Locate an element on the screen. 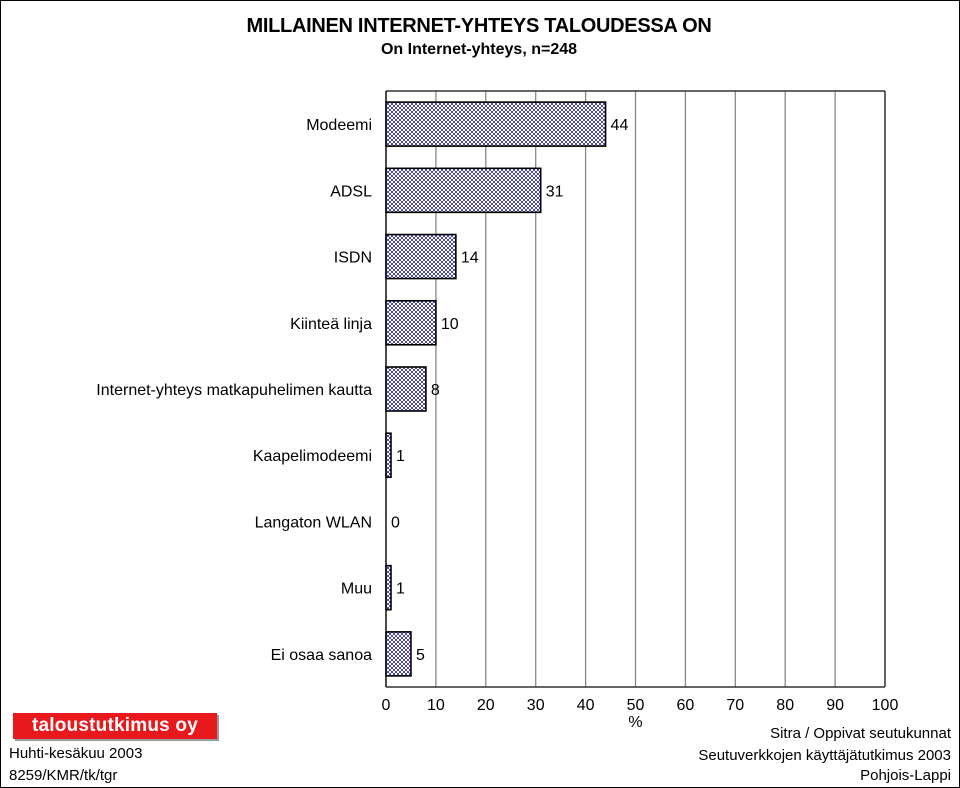  chart-subtitle: On Internet-yhteys, n=248 is located at coordinates (479, 49).